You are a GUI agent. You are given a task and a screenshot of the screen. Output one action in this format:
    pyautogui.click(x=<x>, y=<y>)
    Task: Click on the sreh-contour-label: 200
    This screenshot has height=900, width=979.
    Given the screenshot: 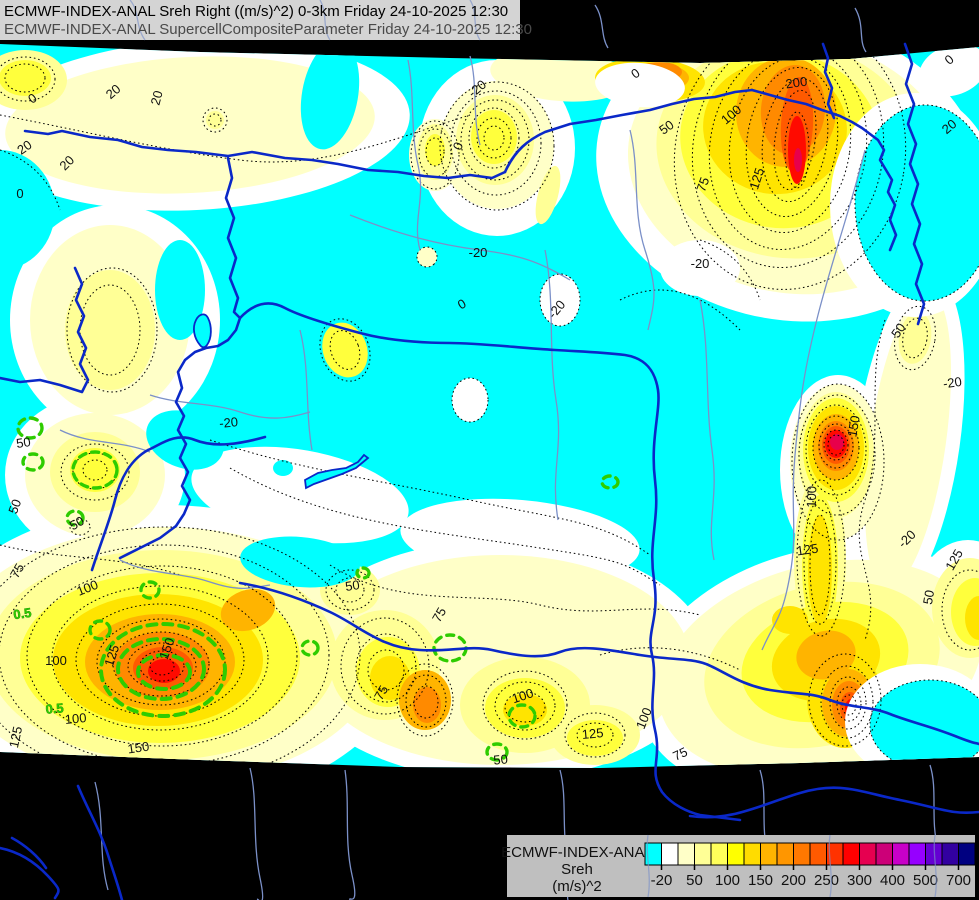 What is the action you would take?
    pyautogui.click(x=797, y=83)
    